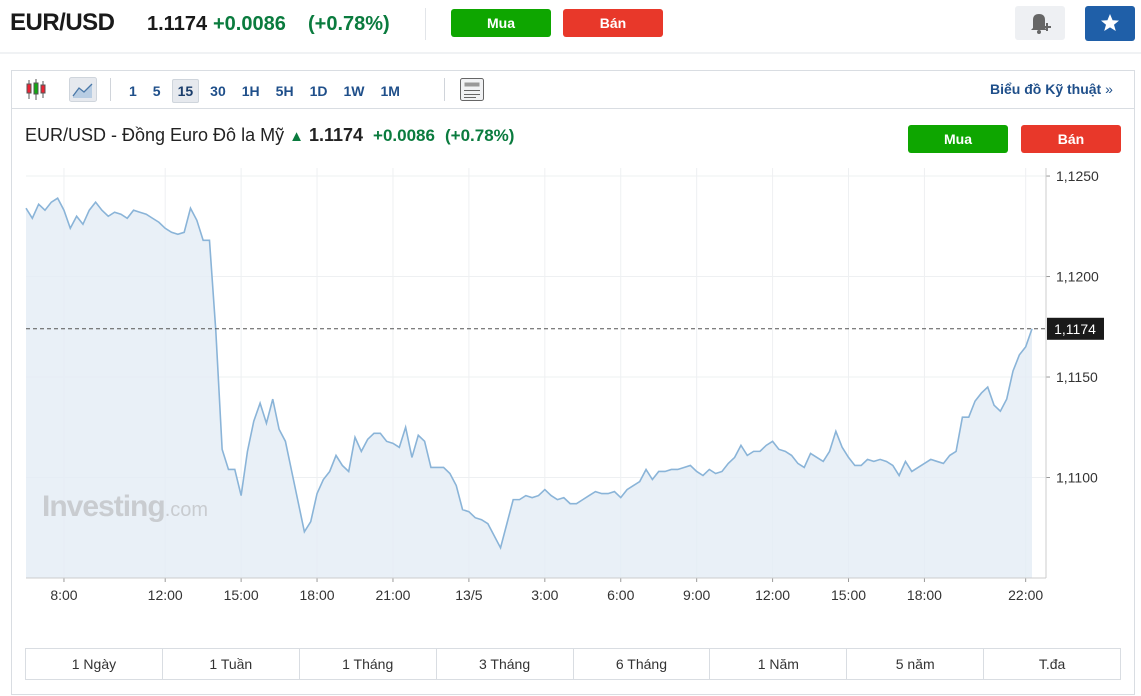 Image resolution: width=1141 pixels, height=696 pixels. I want to click on x-tick-label: 13/5, so click(468, 595).